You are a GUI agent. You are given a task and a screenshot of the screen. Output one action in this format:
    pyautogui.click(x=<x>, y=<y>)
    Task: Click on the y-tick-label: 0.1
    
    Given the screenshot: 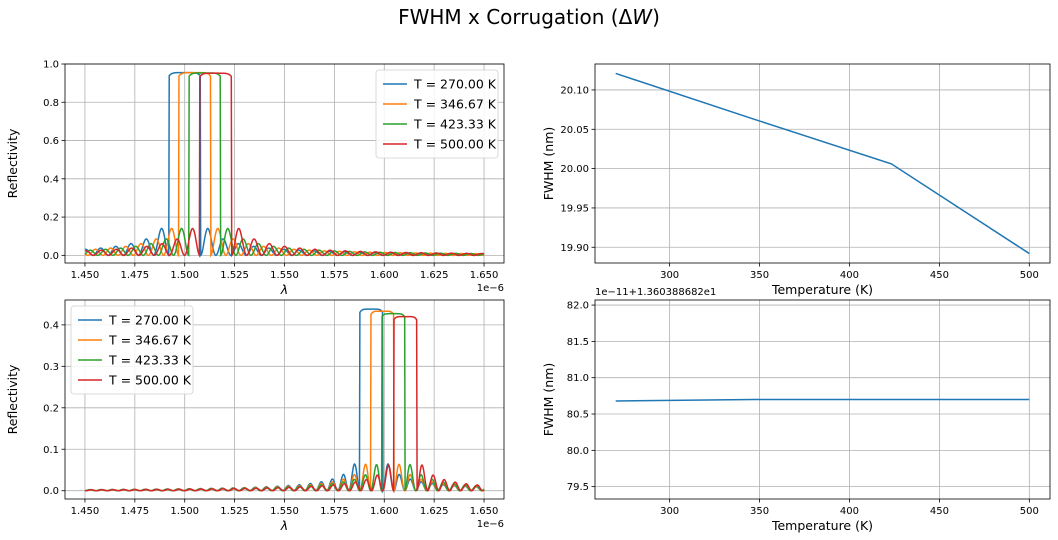 What is the action you would take?
    pyautogui.click(x=51, y=450)
    